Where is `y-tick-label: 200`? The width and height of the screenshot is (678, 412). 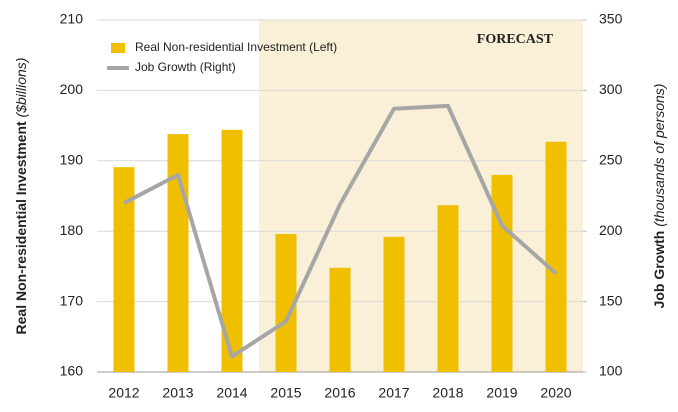 y-tick-label: 200 is located at coordinates (72, 89).